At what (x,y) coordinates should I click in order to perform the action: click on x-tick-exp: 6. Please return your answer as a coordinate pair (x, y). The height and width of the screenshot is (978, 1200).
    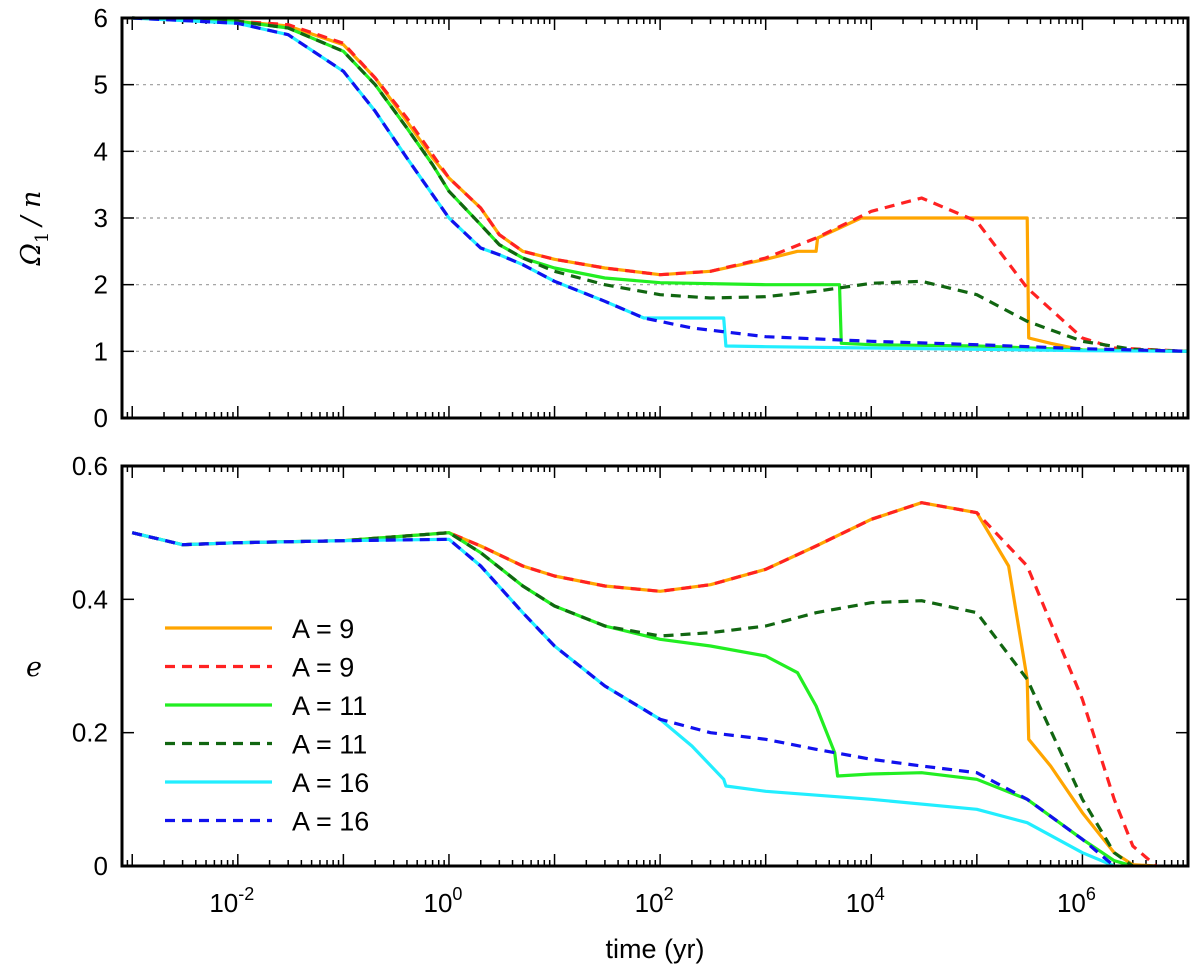
    Looking at the image, I should click on (1091, 894).